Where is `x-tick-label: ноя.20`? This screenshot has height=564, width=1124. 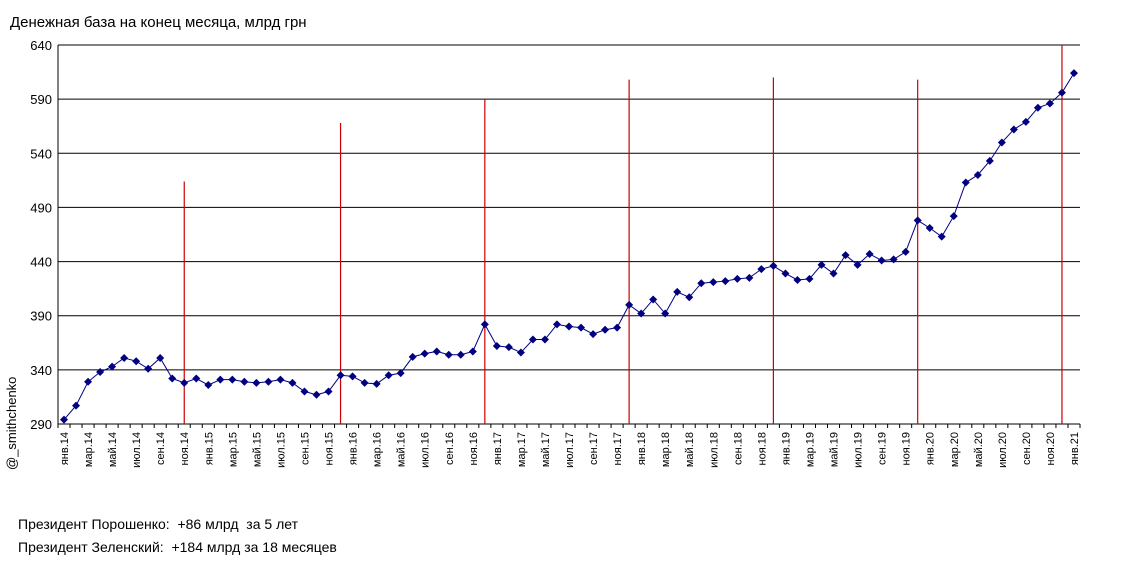 x-tick-label: ноя.20 is located at coordinates (1051, 448).